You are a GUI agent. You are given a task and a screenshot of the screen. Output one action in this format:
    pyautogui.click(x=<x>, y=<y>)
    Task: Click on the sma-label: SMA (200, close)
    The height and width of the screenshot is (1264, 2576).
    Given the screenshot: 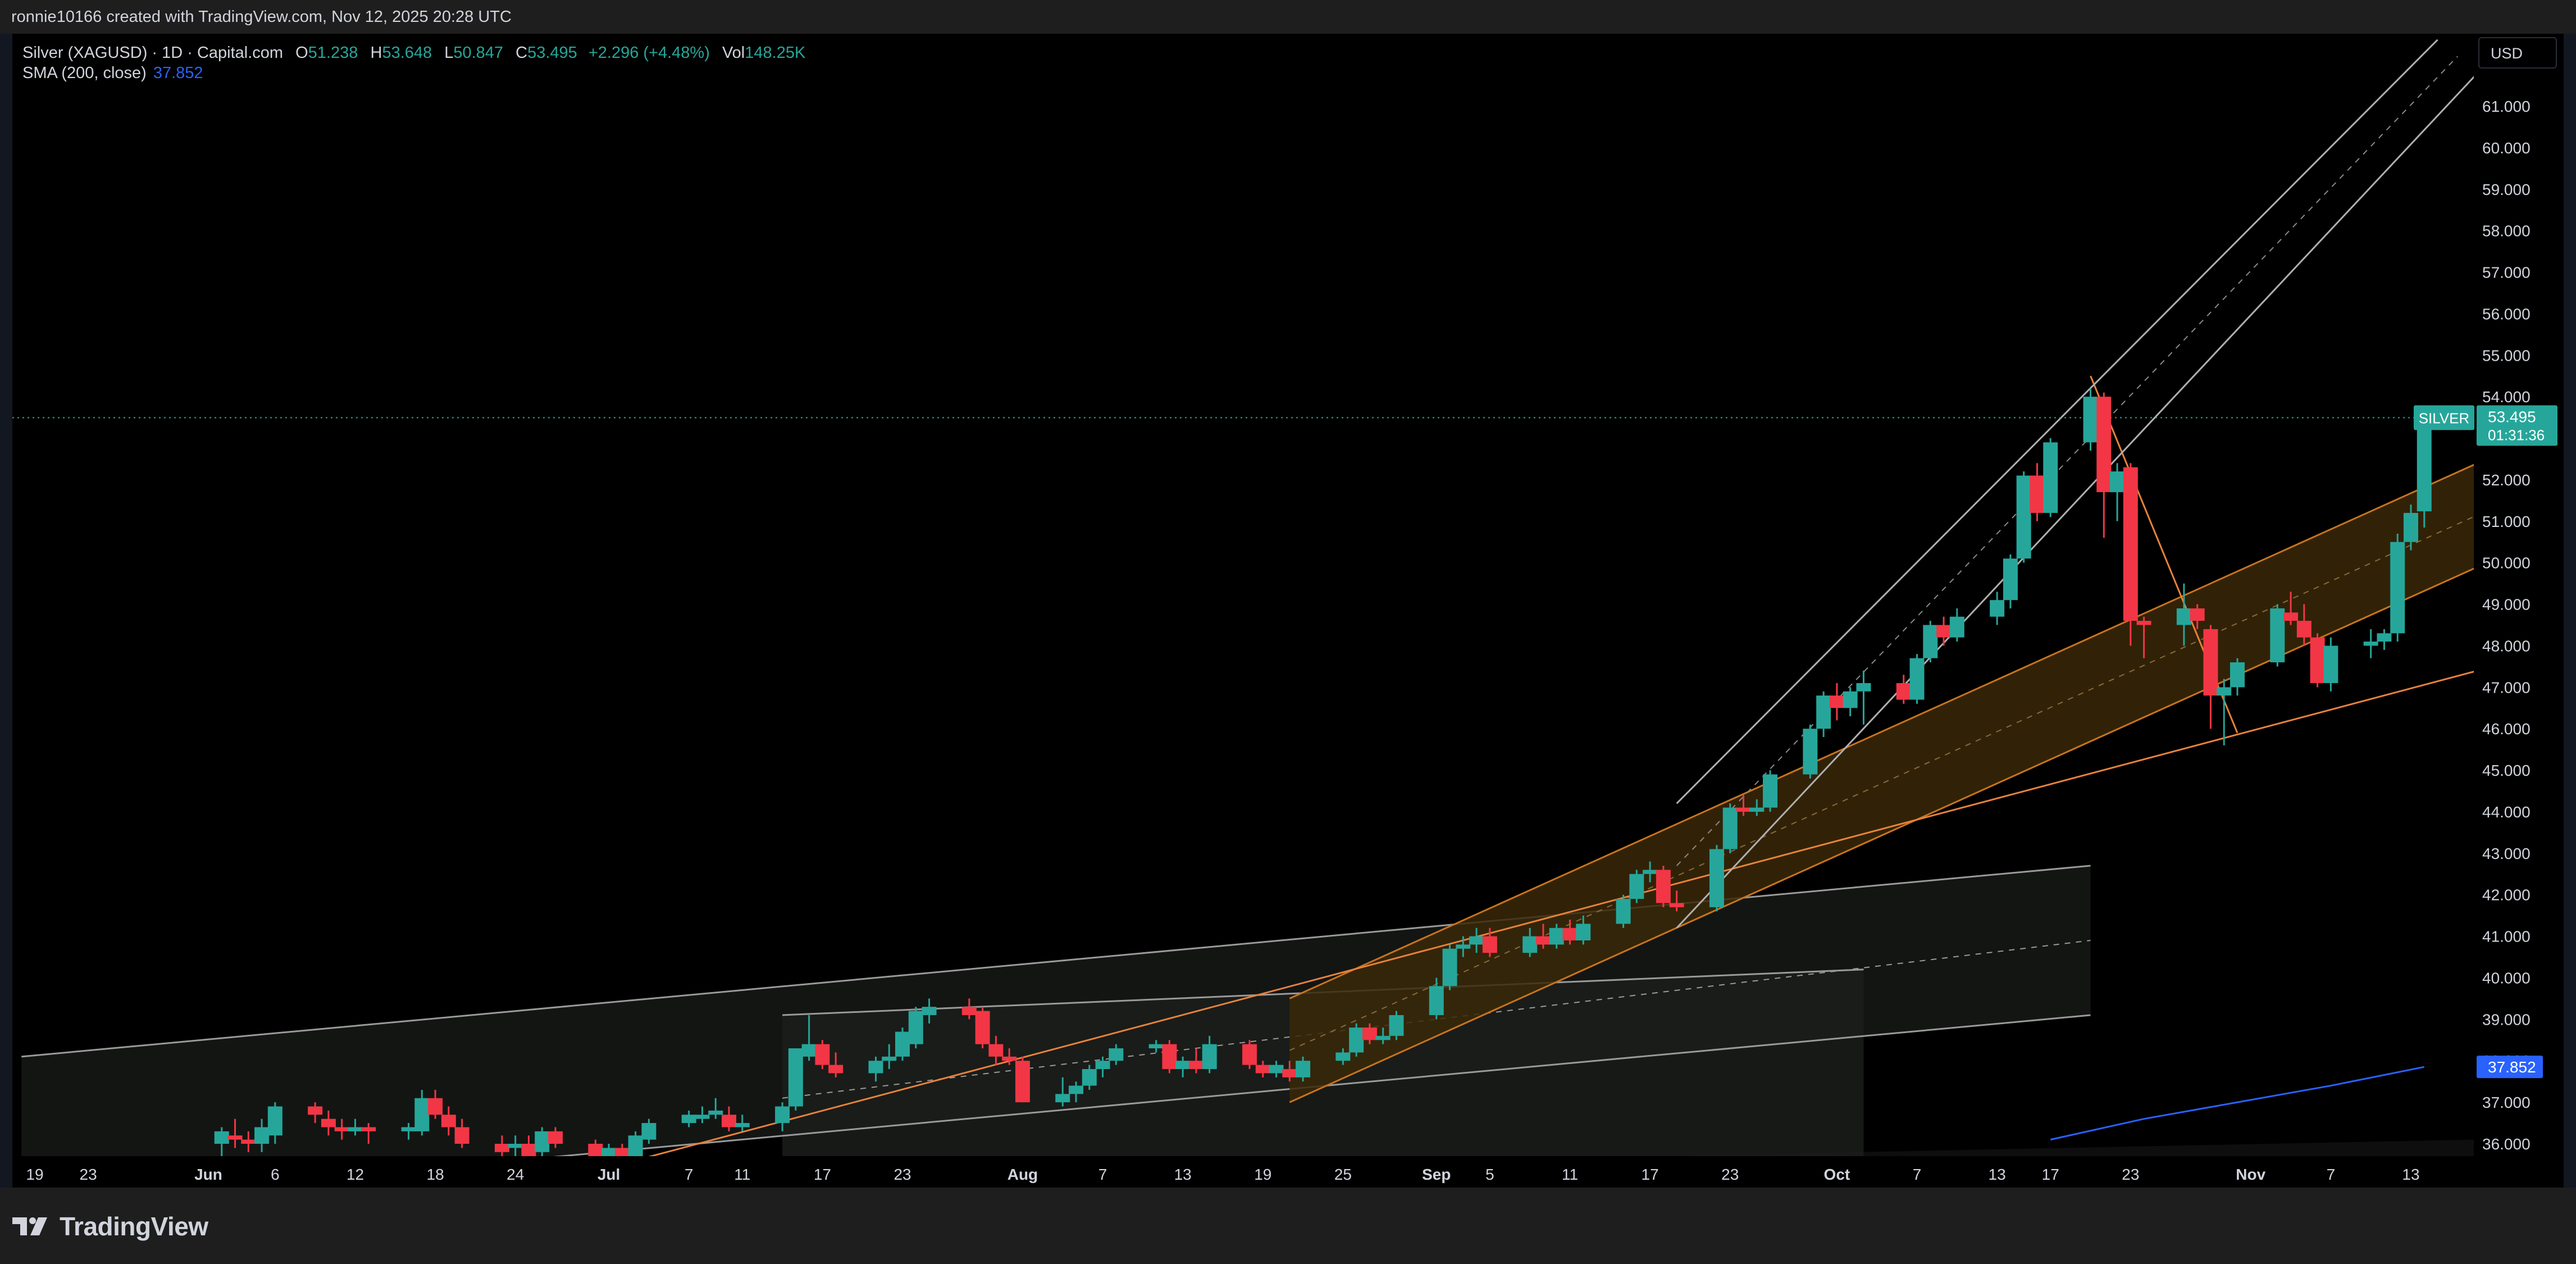 What is the action you would take?
    pyautogui.click(x=84, y=73)
    